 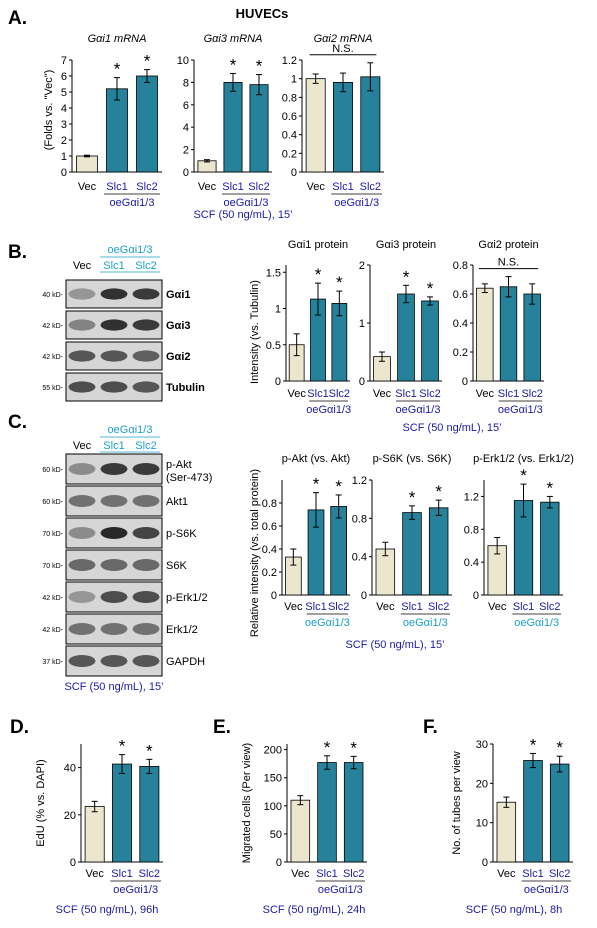 I want to click on panel-letter-d: D., so click(x=19, y=727).